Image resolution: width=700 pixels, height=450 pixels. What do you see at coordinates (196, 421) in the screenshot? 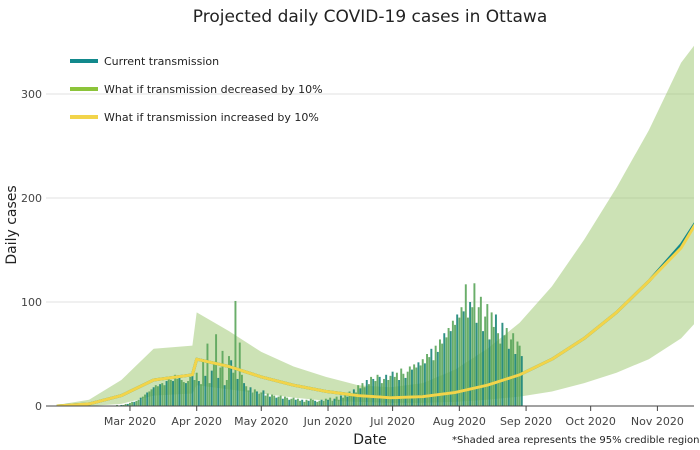
I see `x-tick-label: Apr 2020` at bounding box center [196, 421].